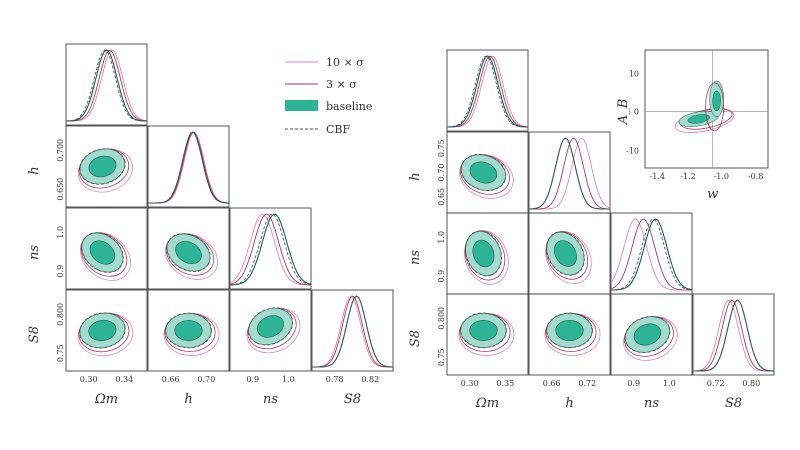 The image size is (800, 450). I want to click on legend-label-baseline: baseline, so click(349, 106).